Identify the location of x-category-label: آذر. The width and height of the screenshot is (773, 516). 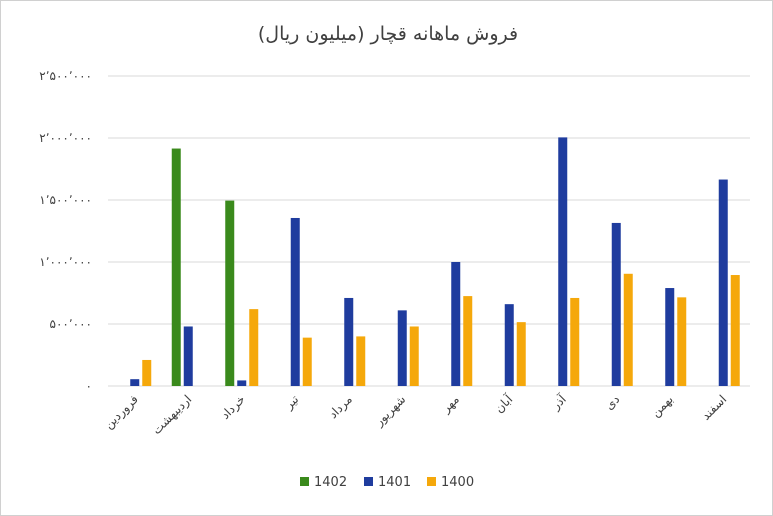
(558, 402).